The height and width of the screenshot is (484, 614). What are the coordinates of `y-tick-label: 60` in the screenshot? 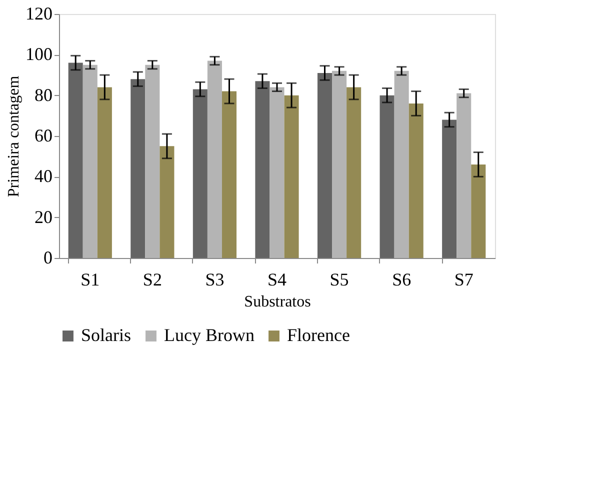 It's located at (43, 136).